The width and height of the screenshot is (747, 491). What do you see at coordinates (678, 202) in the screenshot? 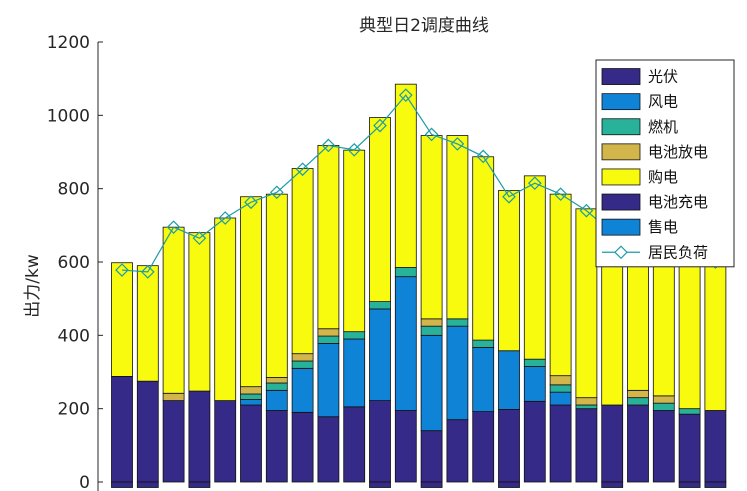
I see `legend-label-5: 电池充电` at bounding box center [678, 202].